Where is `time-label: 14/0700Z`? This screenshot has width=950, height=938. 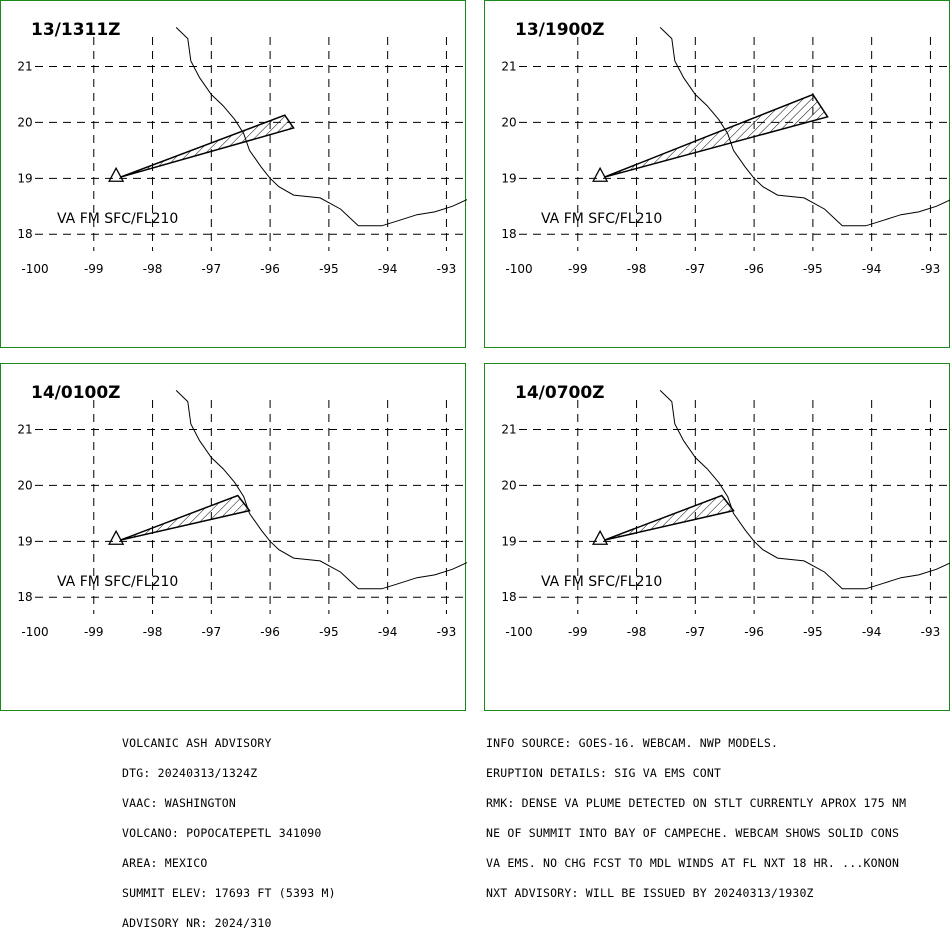 time-label: 14/0700Z is located at coordinates (560, 393).